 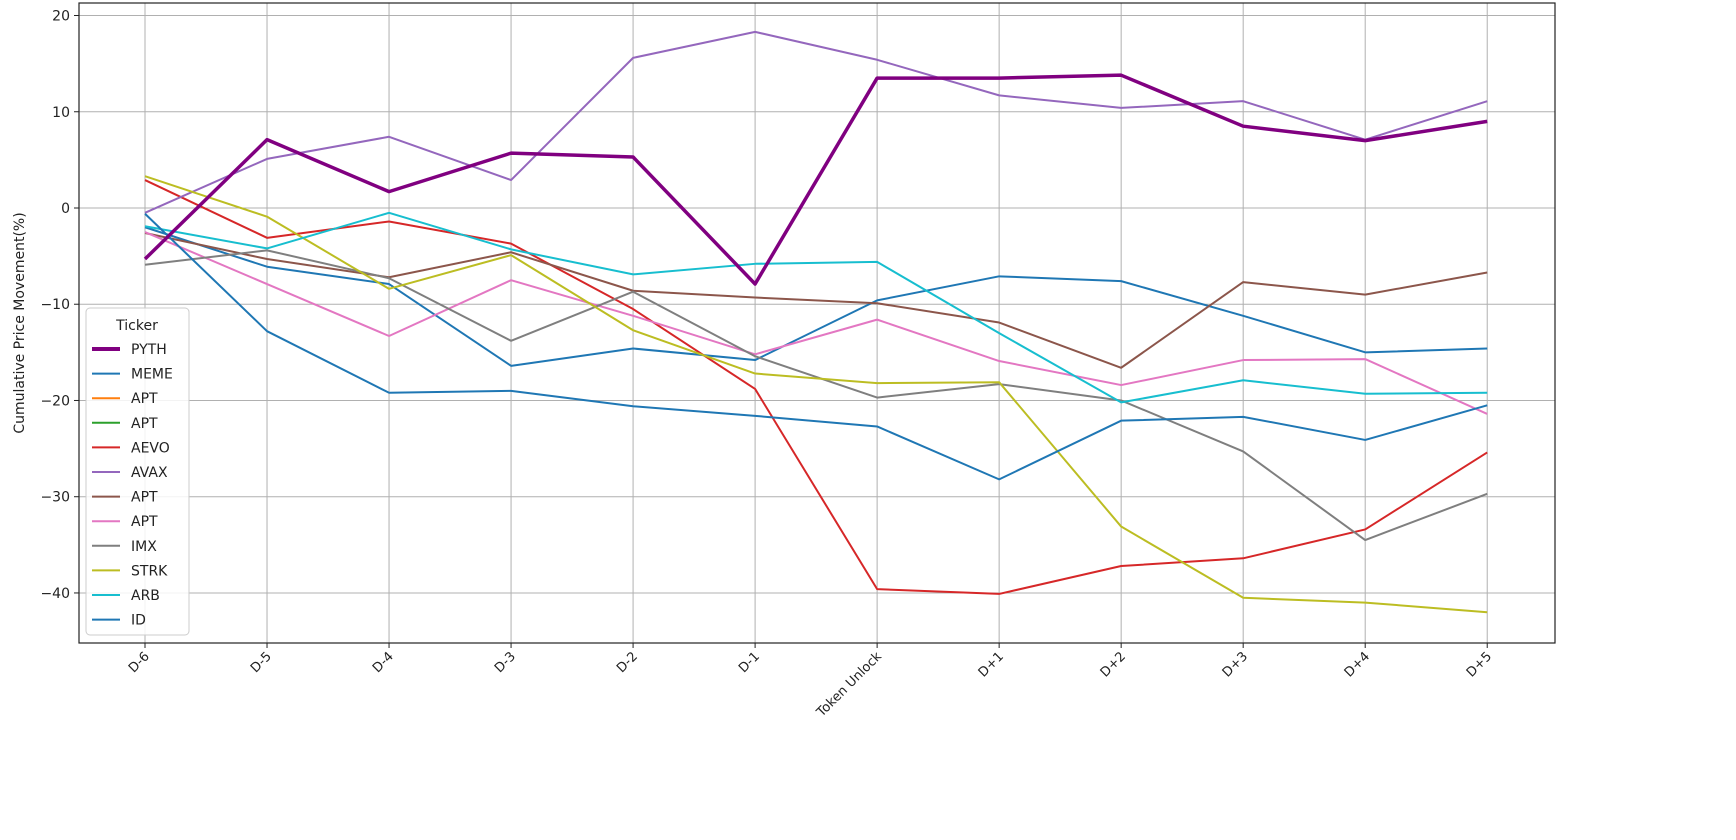 I want to click on series-line-meme, so click(x=816, y=296).